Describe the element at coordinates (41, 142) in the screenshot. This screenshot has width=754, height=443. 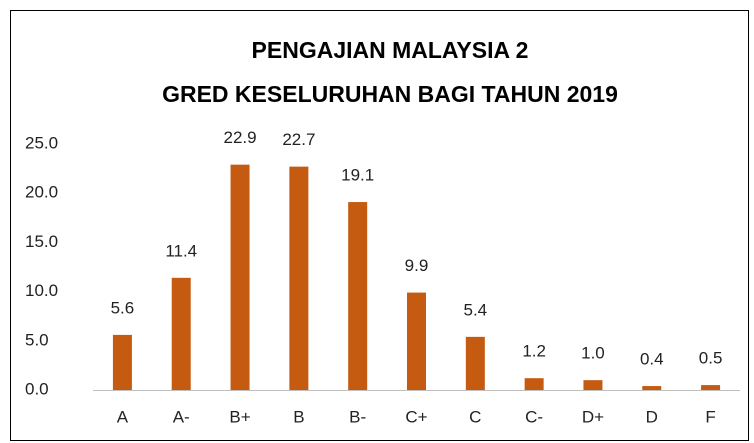
I see `y-tick-label: 25.0` at that location.